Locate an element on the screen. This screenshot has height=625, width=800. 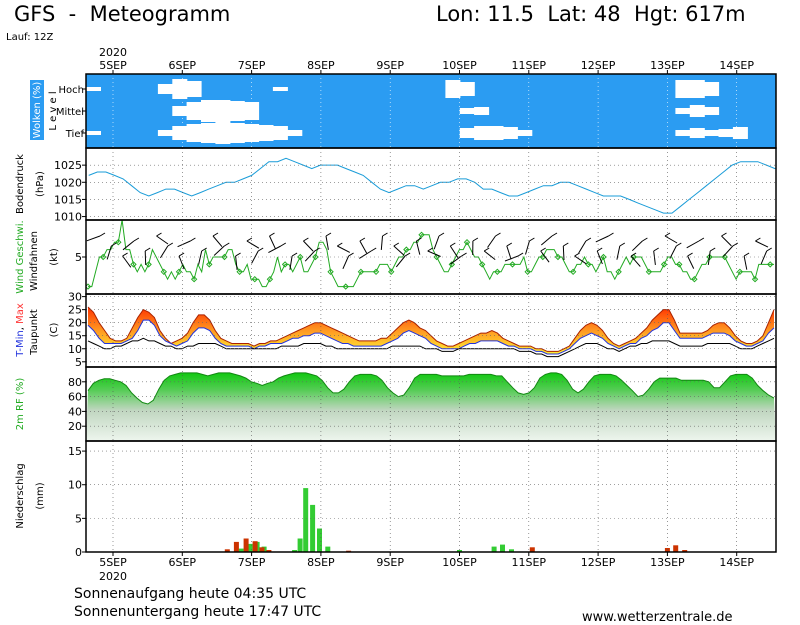
cloud-level-label: Tief is located at coordinates (75, 134).